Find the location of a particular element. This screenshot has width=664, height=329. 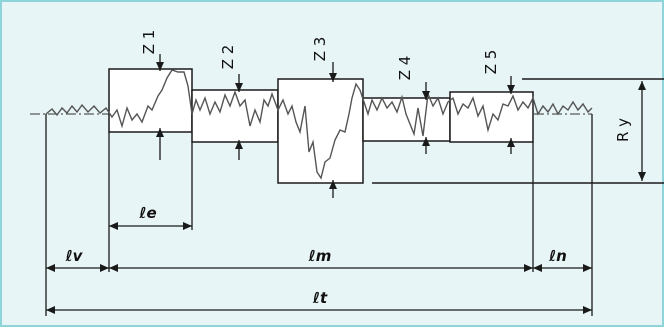

z3-arrowhead-bottom is located at coordinates (333, 184).